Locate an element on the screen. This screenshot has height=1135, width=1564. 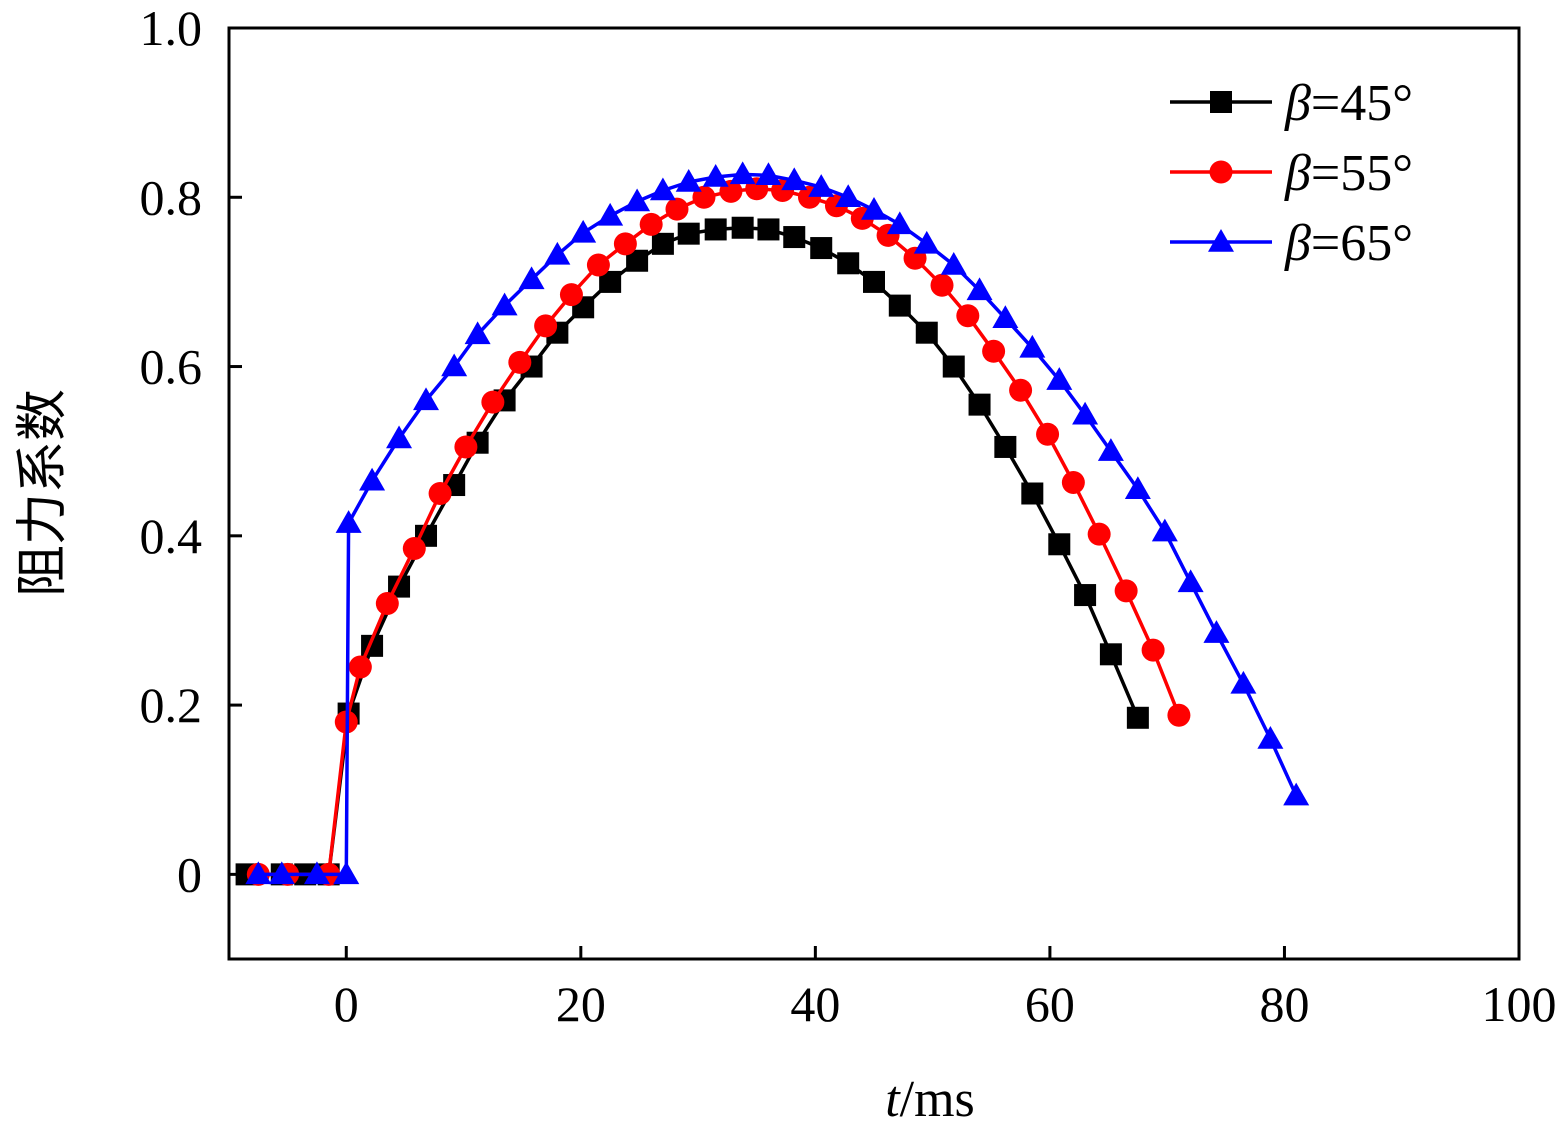
y-tick-label: 0.2 is located at coordinates (171, 705).